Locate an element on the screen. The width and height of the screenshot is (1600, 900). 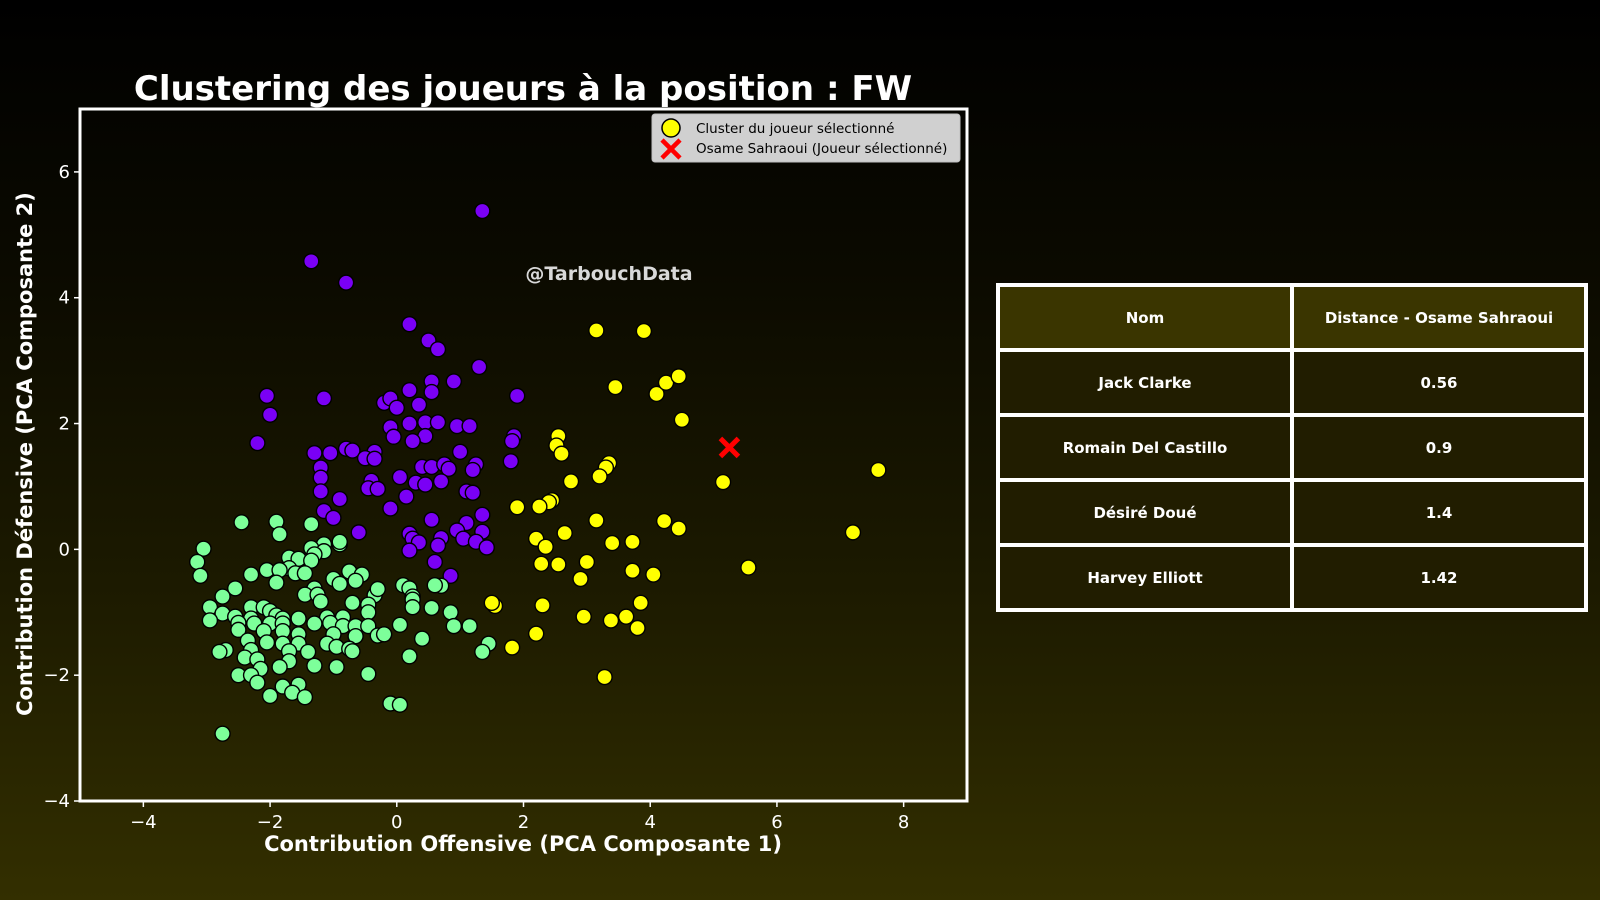
x-tick-label: −2 is located at coordinates (270, 822).